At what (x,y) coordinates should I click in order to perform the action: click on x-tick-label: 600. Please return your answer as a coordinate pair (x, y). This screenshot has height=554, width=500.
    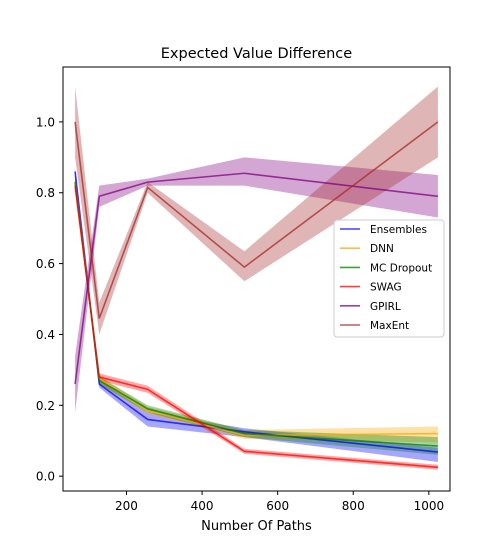
    Looking at the image, I should click on (277, 506).